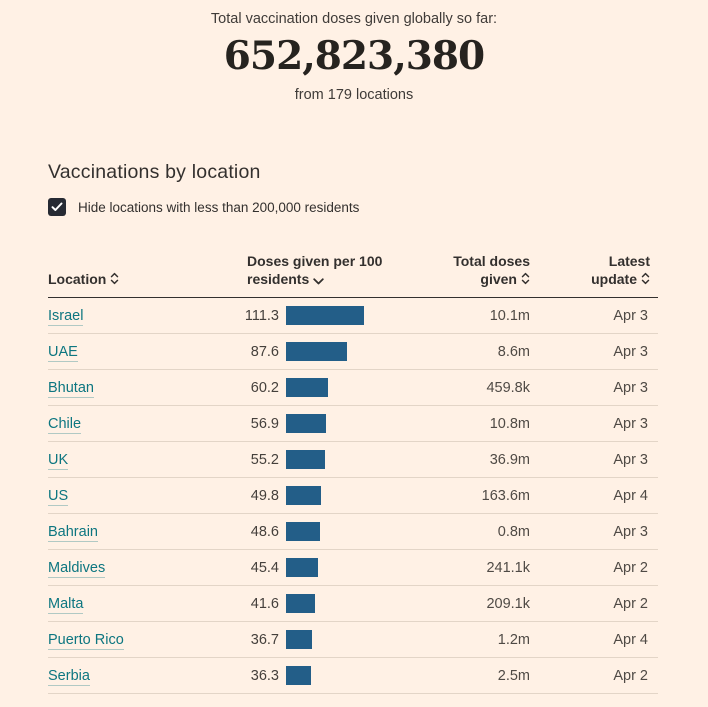 The image size is (708, 707). I want to click on hero-locations-note: from 179 locations, so click(354, 95).